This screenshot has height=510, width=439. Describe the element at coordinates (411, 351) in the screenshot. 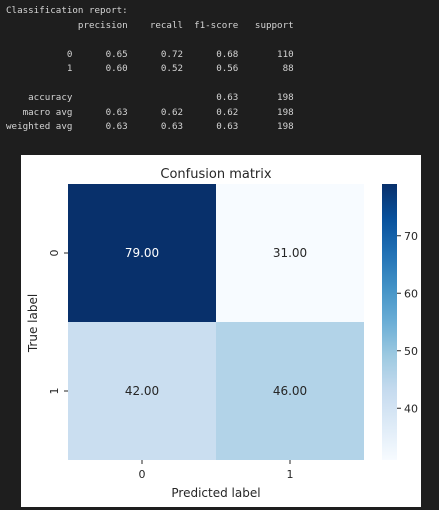

I see `colorbar-tick-label: 50` at that location.